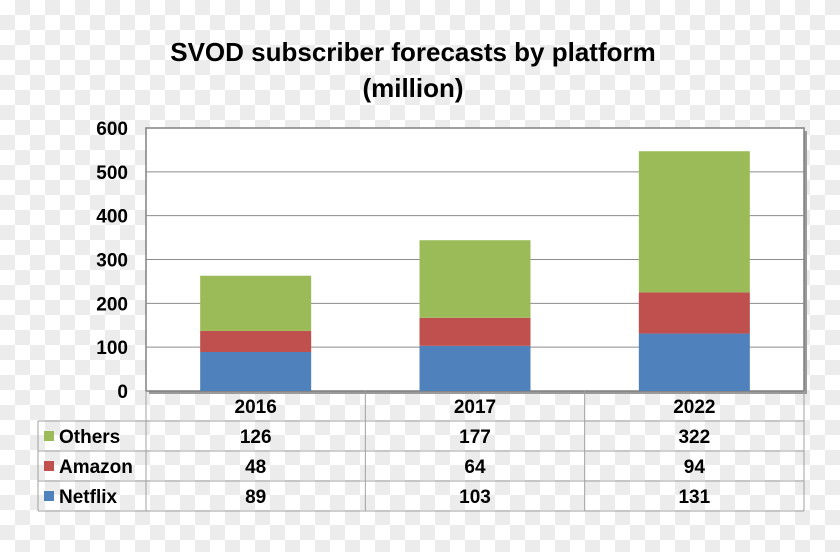 The height and width of the screenshot is (552, 840). What do you see at coordinates (694, 222) in the screenshot?
I see `bar-others-2022` at bounding box center [694, 222].